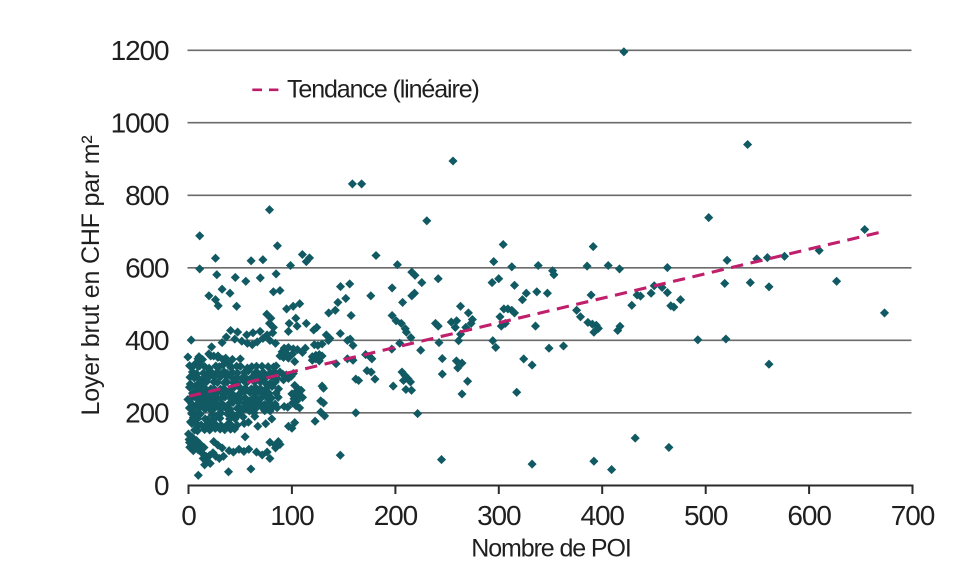  I want to click on svg-text: Nombre de POI, so click(550, 549).